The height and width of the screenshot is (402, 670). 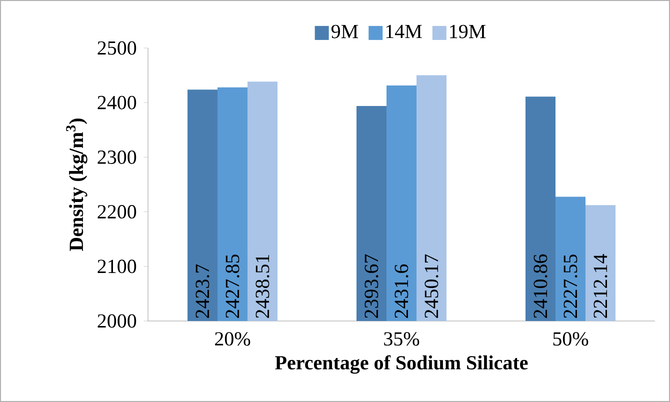 What do you see at coordinates (117, 212) in the screenshot?
I see `y-tick-label: 2200` at bounding box center [117, 212].